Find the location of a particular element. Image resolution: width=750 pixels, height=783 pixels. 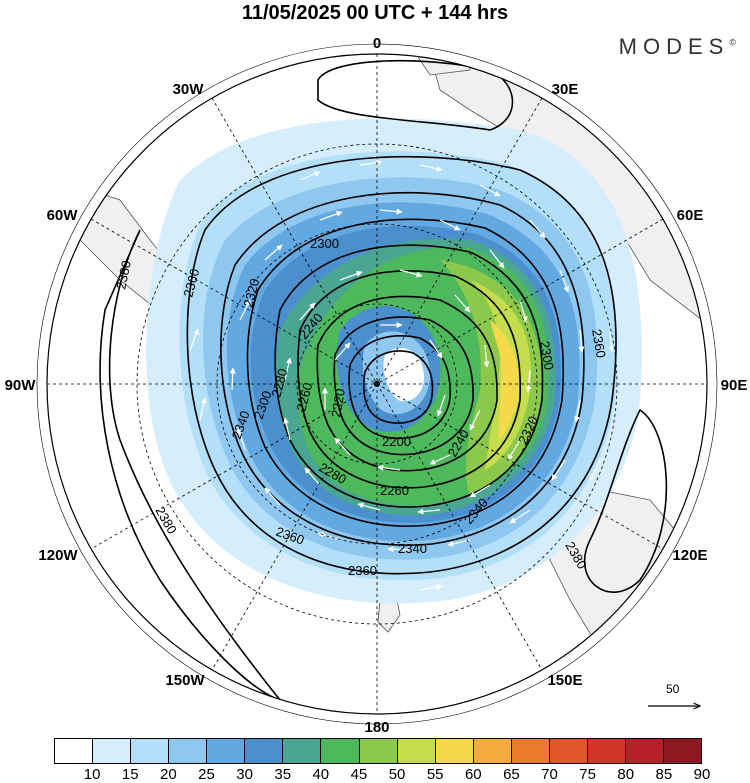

contour-label: 2320 is located at coordinates (251, 293).